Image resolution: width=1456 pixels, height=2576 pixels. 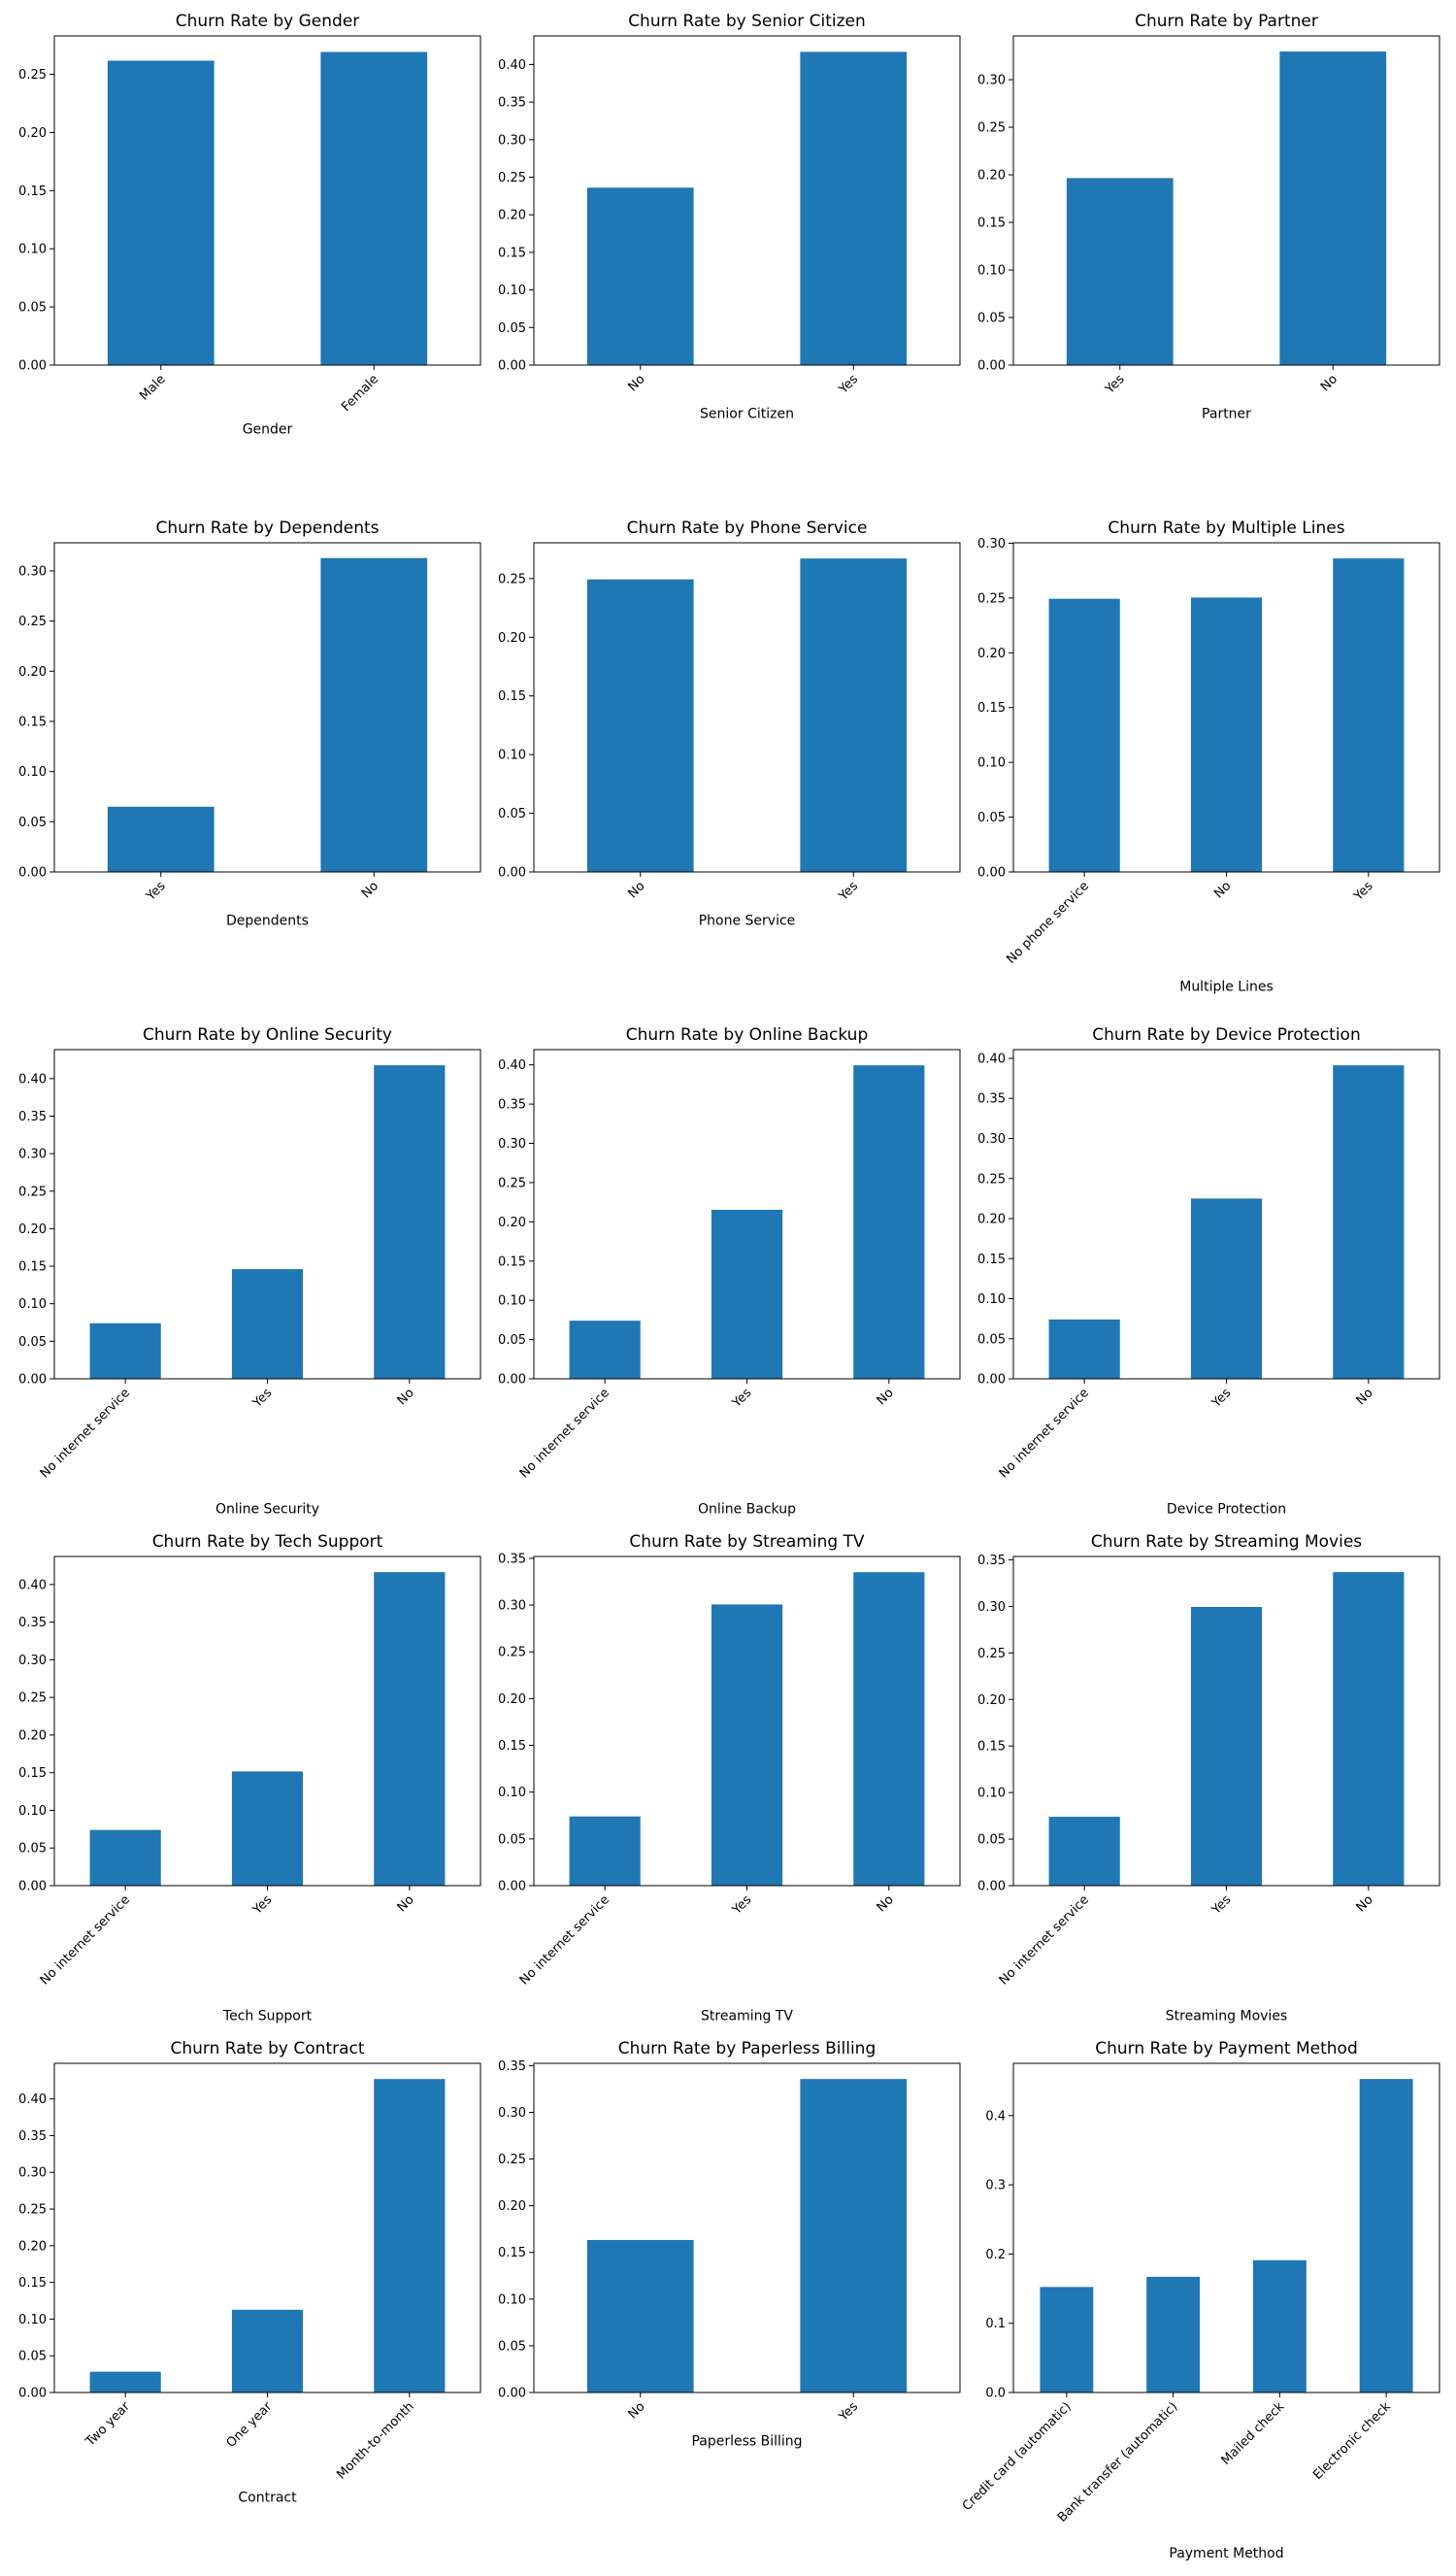 I want to click on x-axis-label: Senior Citizen, so click(x=747, y=415).